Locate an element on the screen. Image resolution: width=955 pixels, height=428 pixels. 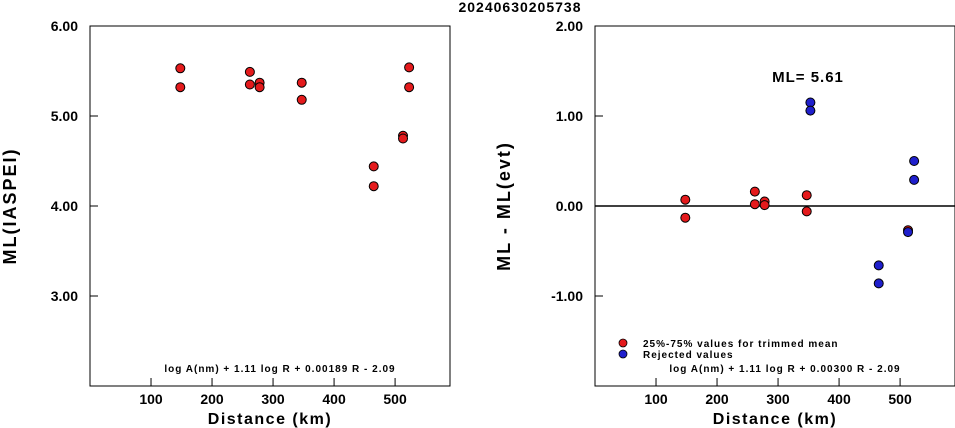
left-x-axis: 100 200 300 400 500 is located at coordinates (273, 392).